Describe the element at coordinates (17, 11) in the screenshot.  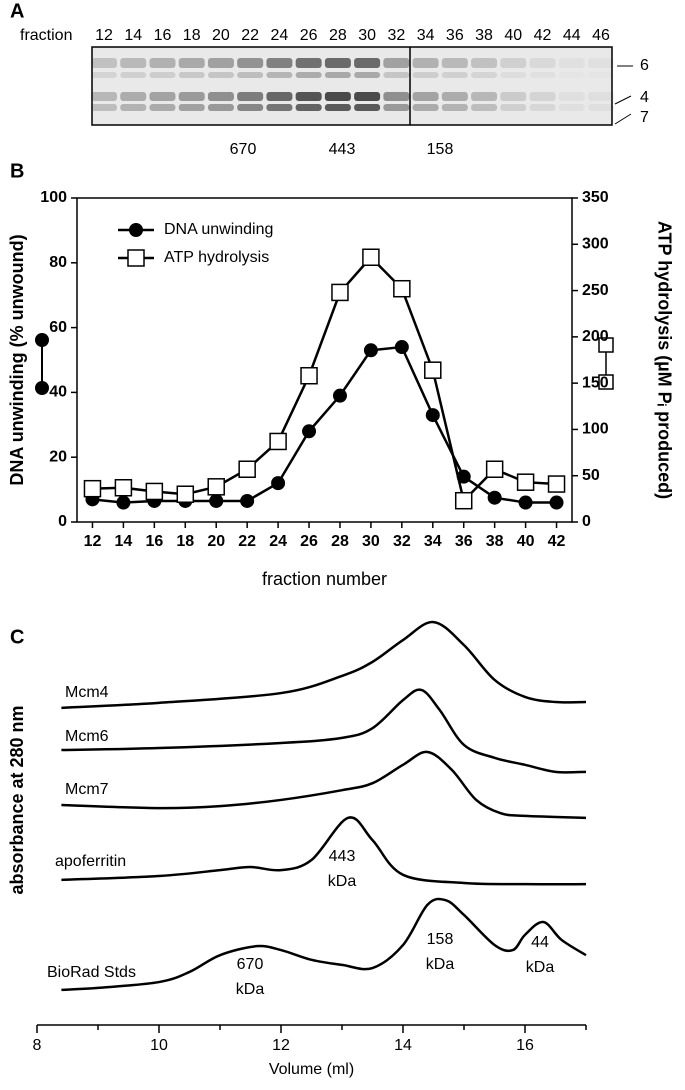
I see `panel-label: A` at that location.